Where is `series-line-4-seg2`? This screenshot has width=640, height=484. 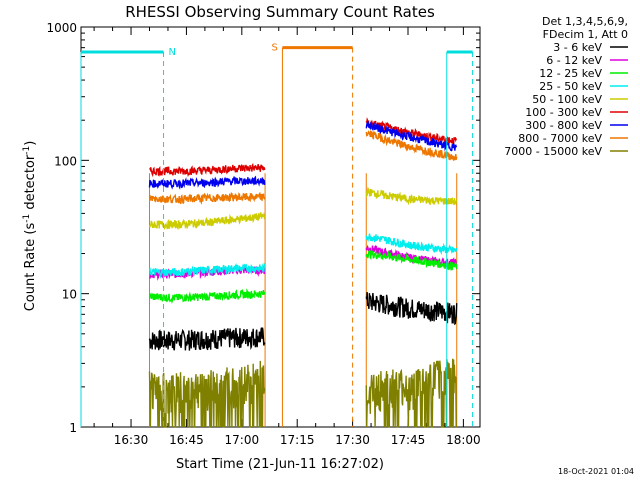 series-line-4-seg2 is located at coordinates (411, 244).